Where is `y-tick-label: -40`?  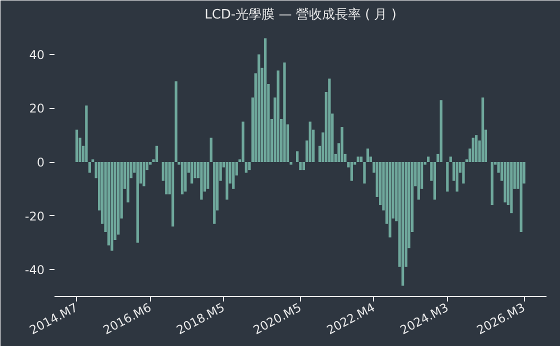
y-tick-label: -40 is located at coordinates (34, 270).